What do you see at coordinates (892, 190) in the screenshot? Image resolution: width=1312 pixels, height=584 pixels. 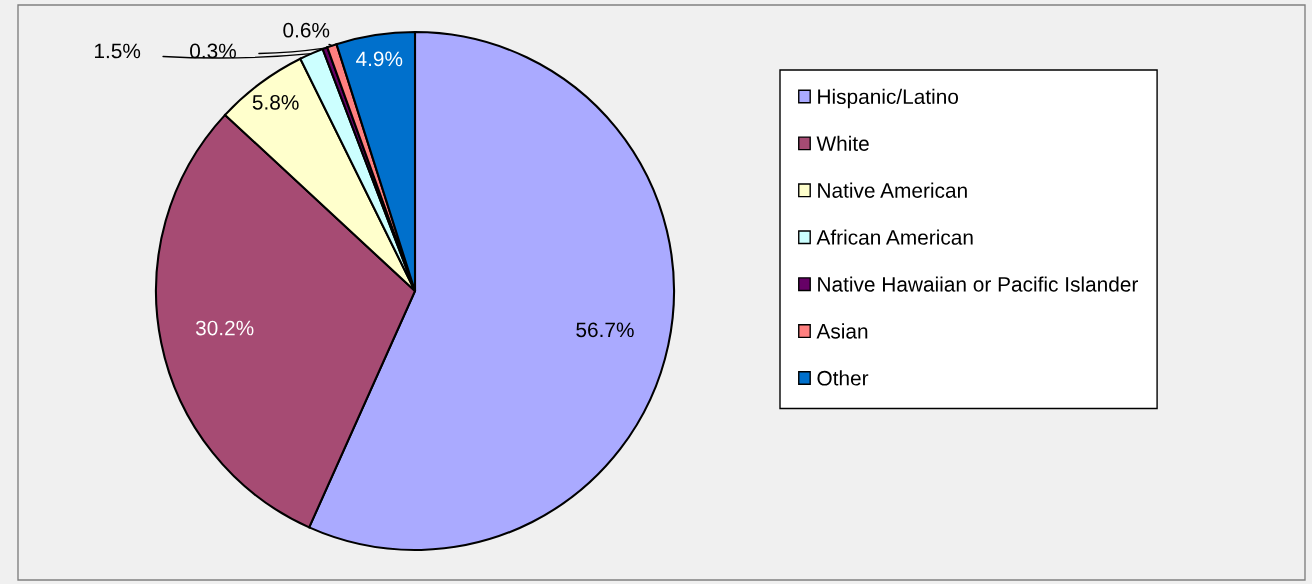 I see `legend-label: Native American` at bounding box center [892, 190].